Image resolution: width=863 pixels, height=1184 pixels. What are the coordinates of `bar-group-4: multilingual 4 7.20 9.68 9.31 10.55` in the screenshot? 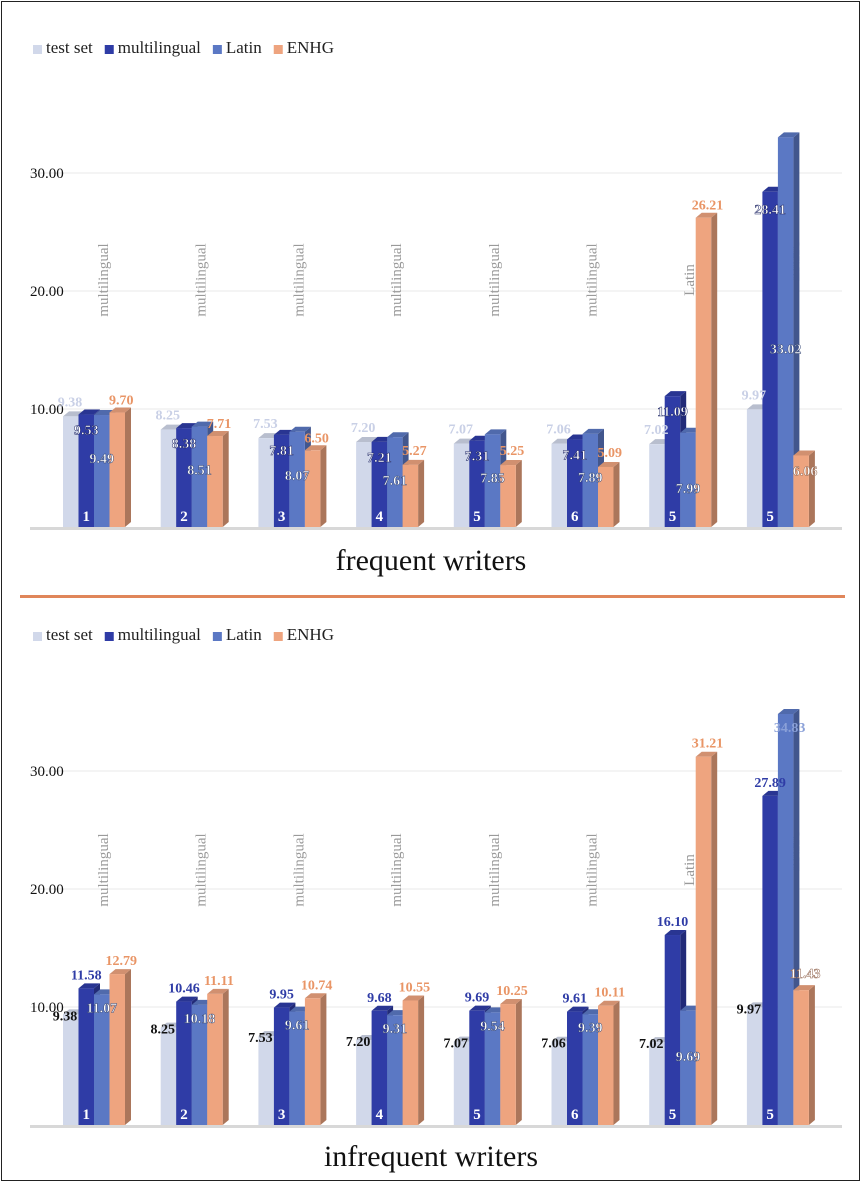 It's located at (388, 979).